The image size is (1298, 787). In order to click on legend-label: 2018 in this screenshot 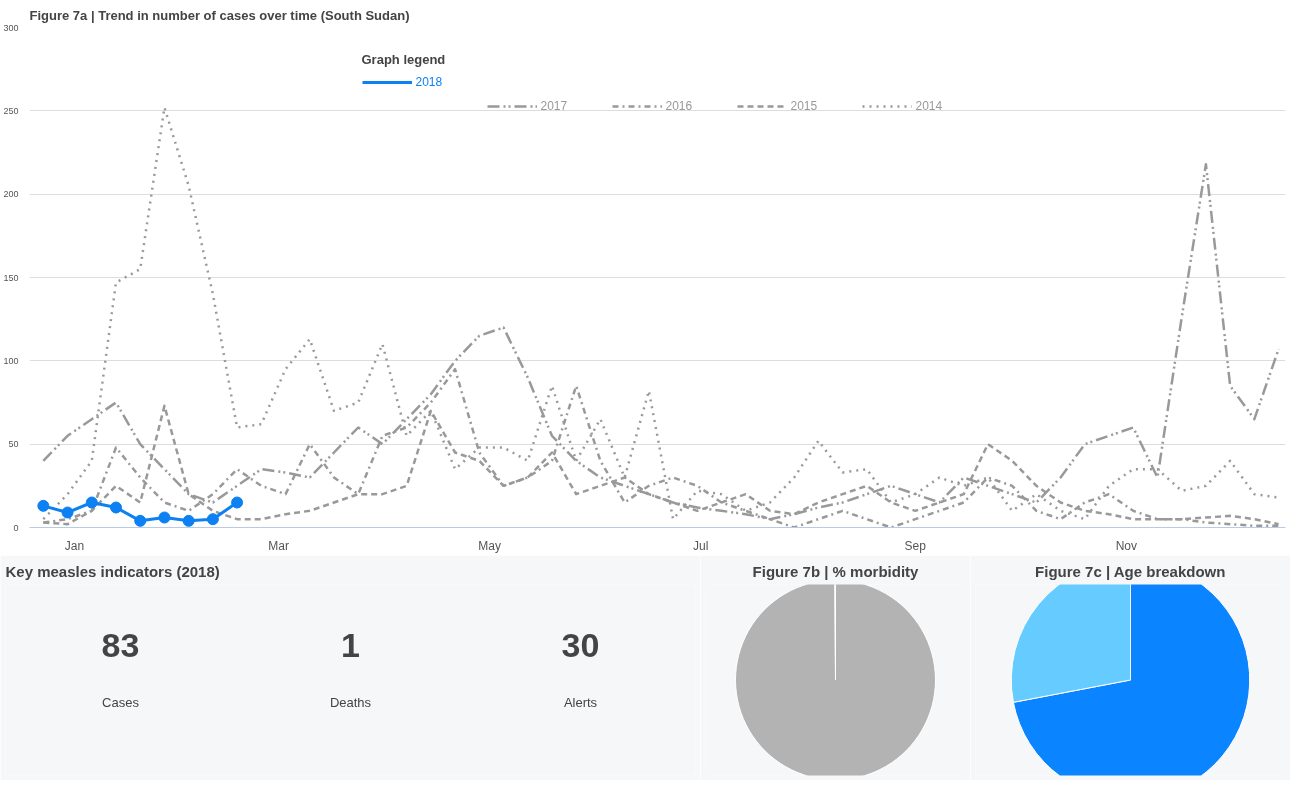, I will do `click(429, 82)`.